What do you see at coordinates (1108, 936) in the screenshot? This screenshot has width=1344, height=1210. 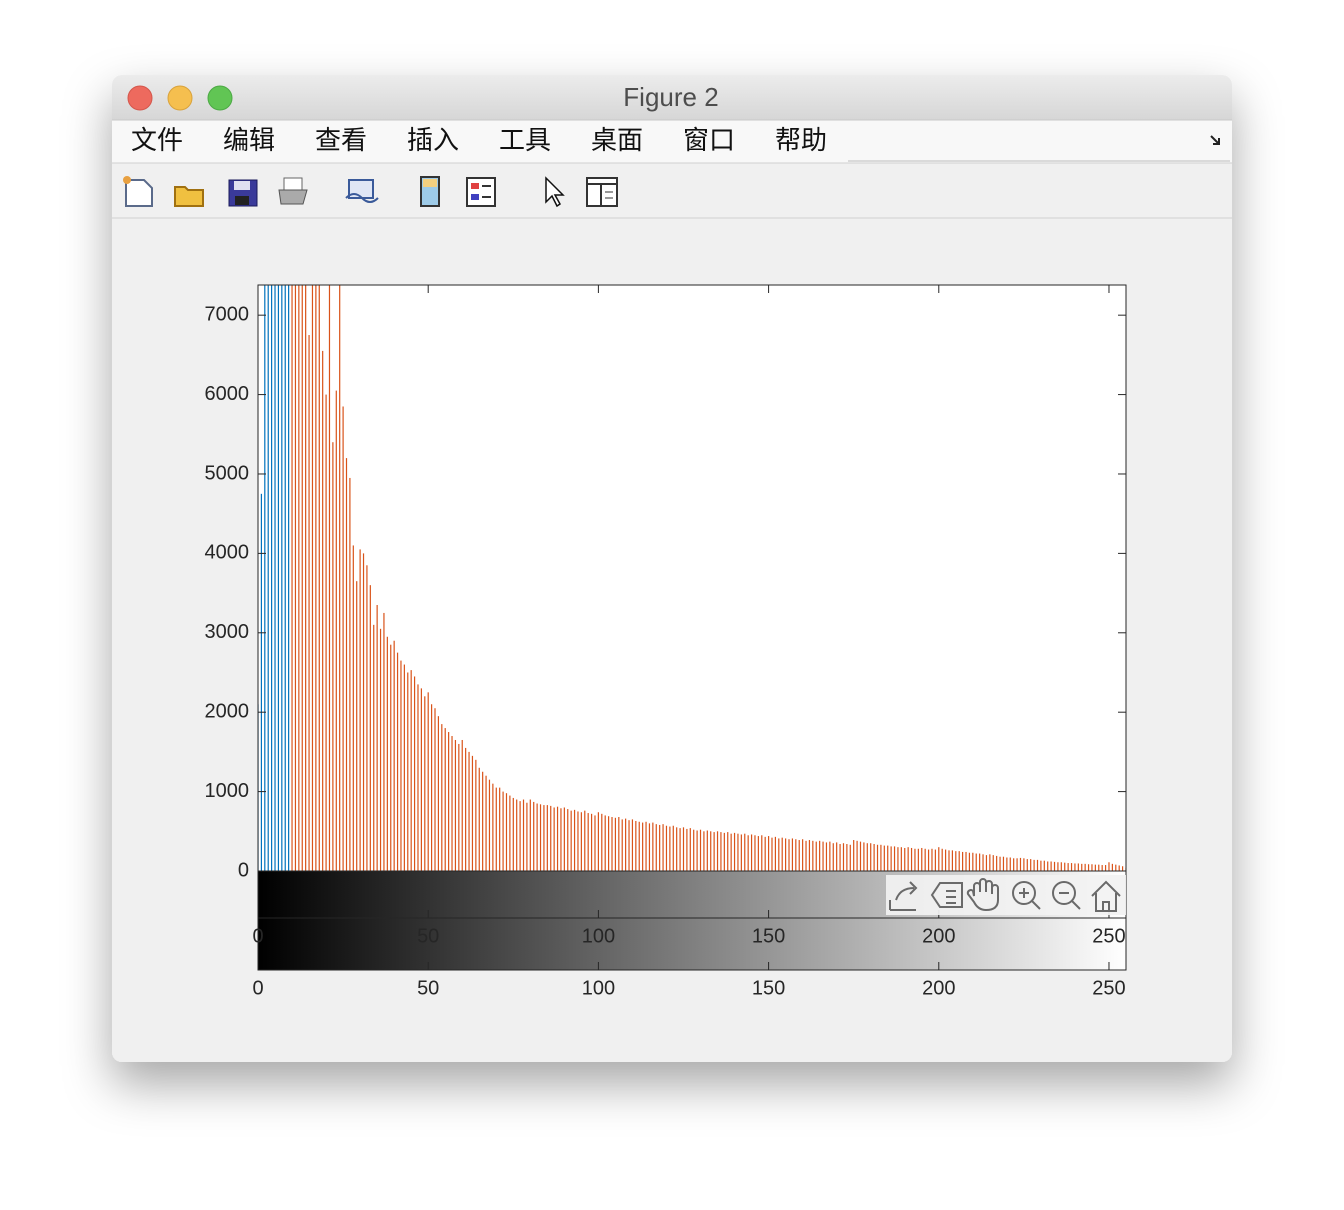 I see `x-tick-label: 250` at bounding box center [1108, 936].